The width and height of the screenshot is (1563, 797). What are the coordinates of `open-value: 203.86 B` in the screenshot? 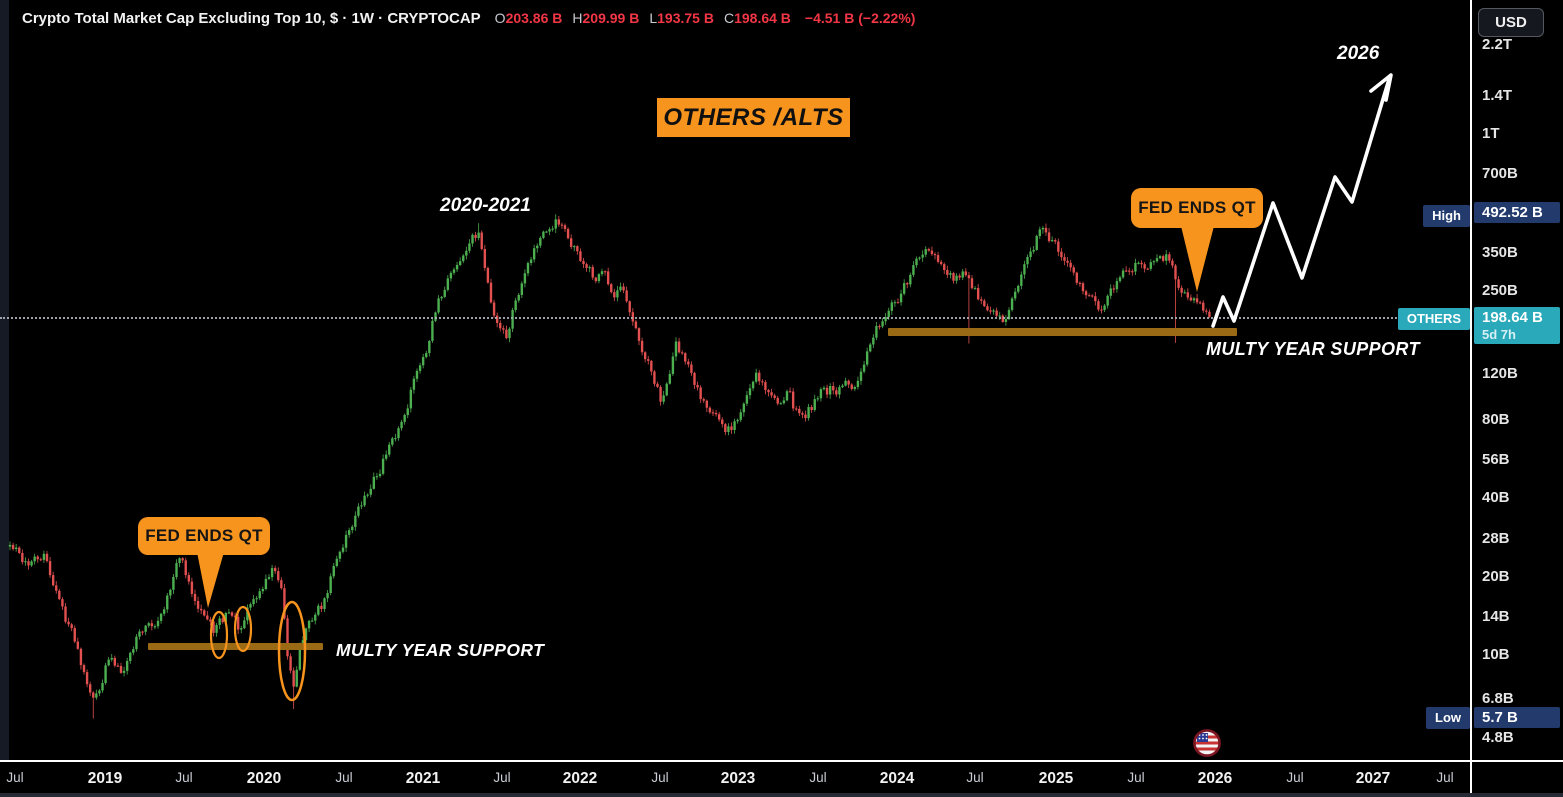 It's located at (534, 18).